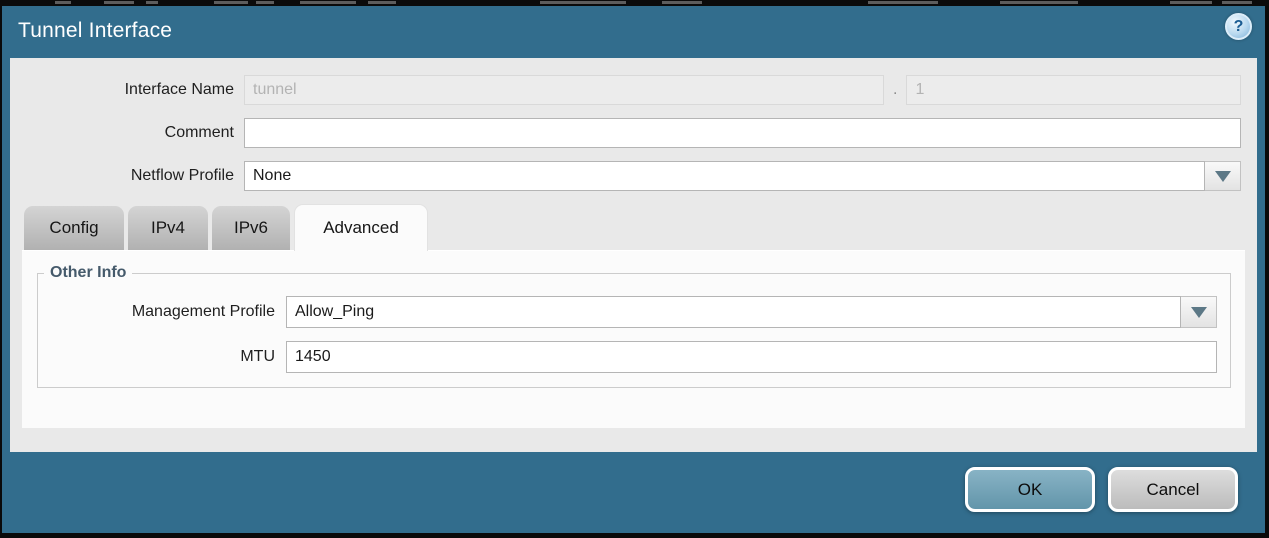 The image size is (1269, 538). Describe the element at coordinates (742, 133) in the screenshot. I see `comment-input` at that location.